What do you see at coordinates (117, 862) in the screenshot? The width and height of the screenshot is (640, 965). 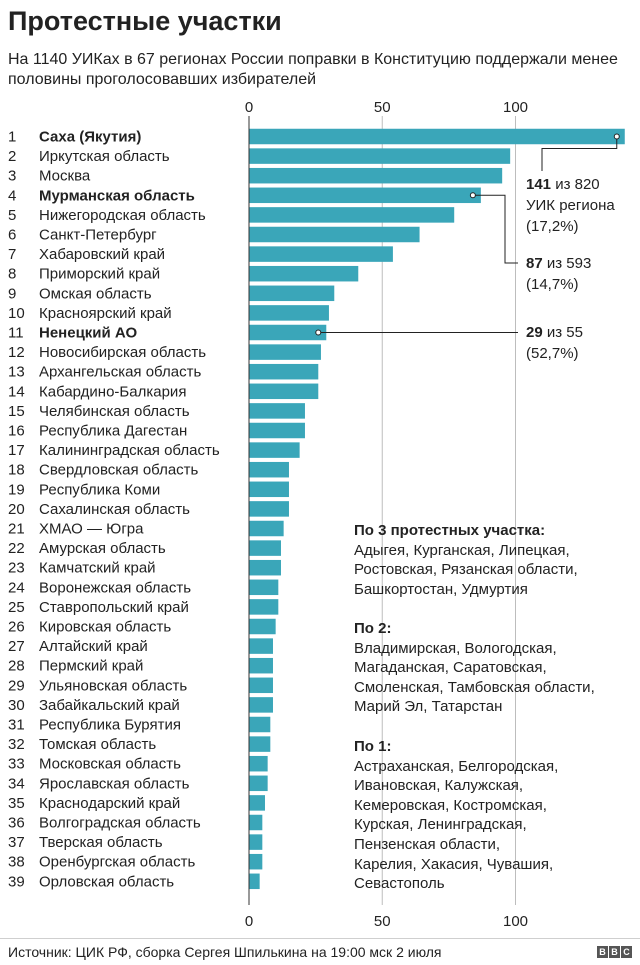 I see `region-label: Оренбургская область` at bounding box center [117, 862].